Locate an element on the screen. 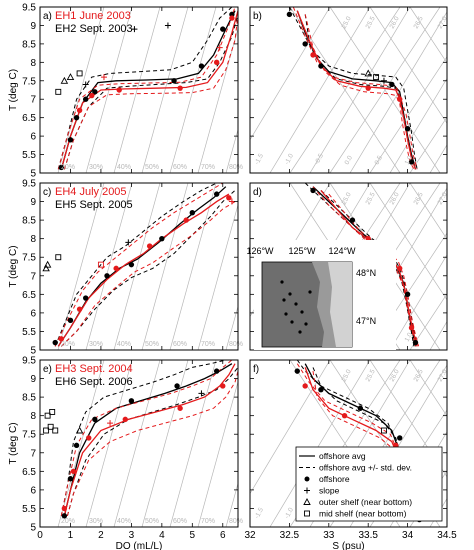 Image resolution: width=474 pixels, height=550 pixels. panel-label: f) is located at coordinates (256, 369).